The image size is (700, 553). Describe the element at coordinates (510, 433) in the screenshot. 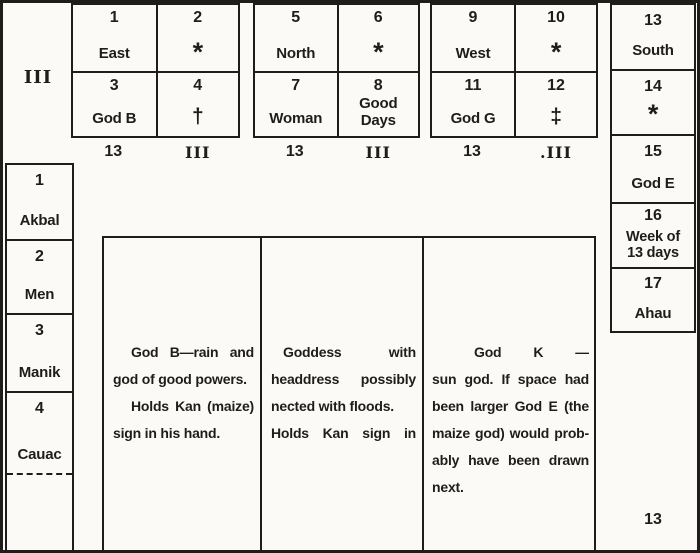

I see `description-line: maize god) would prob-` at that location.